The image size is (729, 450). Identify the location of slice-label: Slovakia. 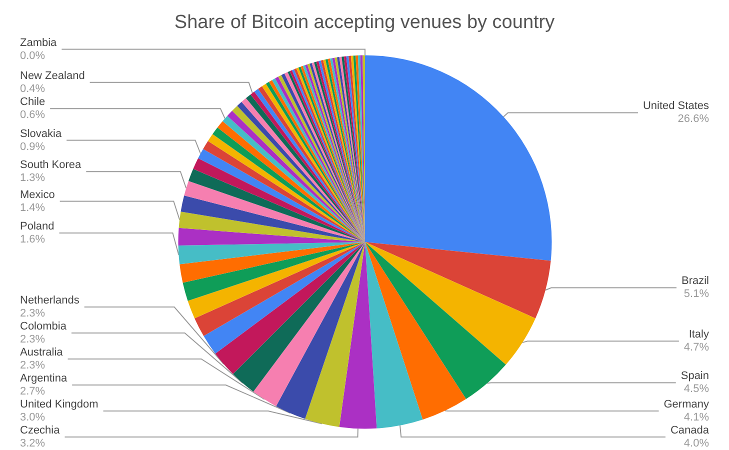
(41, 134).